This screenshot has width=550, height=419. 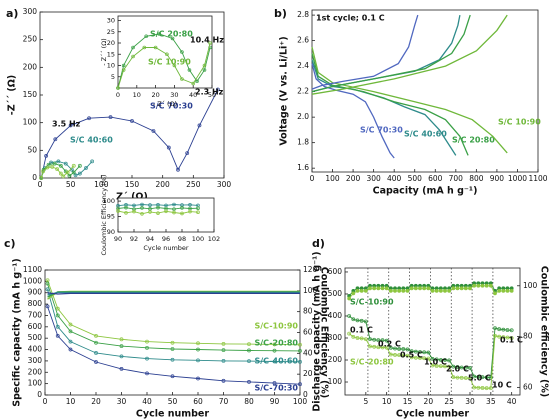 What do you see at coordinates (544, 331) in the screenshot?
I see `y2-axis-label: Coulombic efficiency (%)` at bounding box center [544, 331].